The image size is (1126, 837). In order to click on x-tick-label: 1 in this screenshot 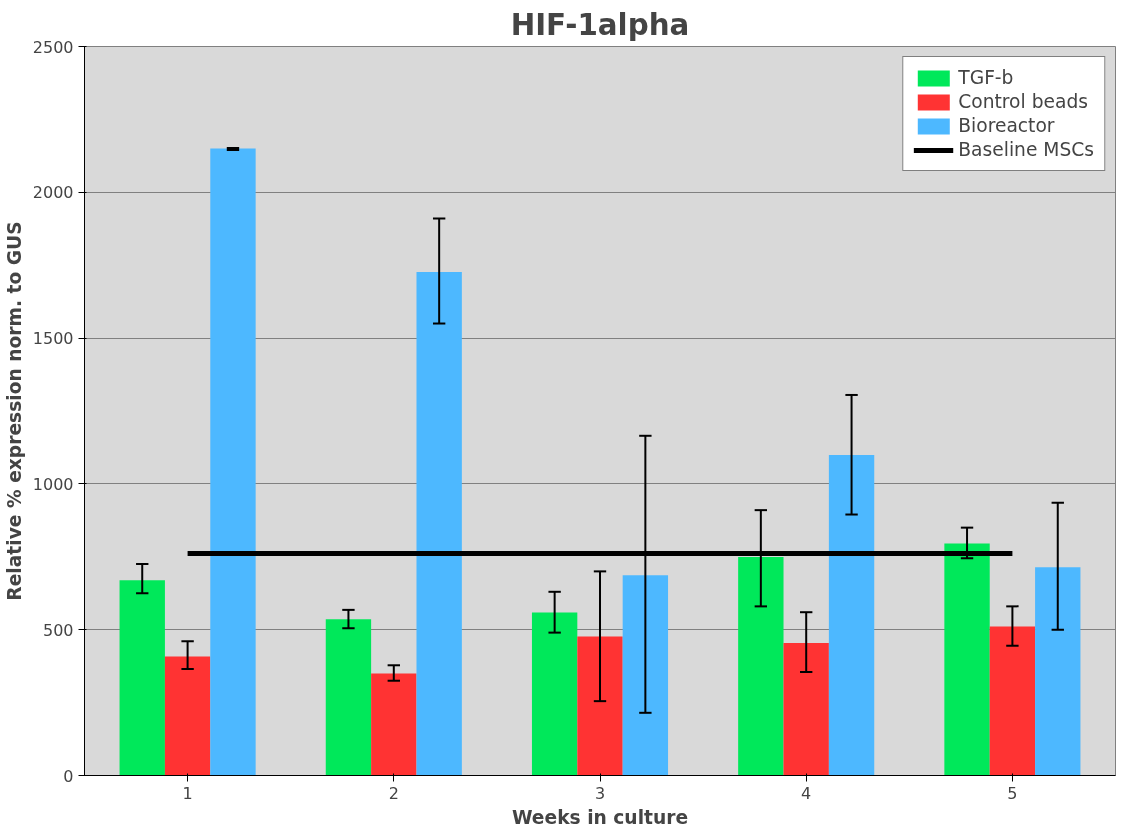, I will do `click(187, 793)`.